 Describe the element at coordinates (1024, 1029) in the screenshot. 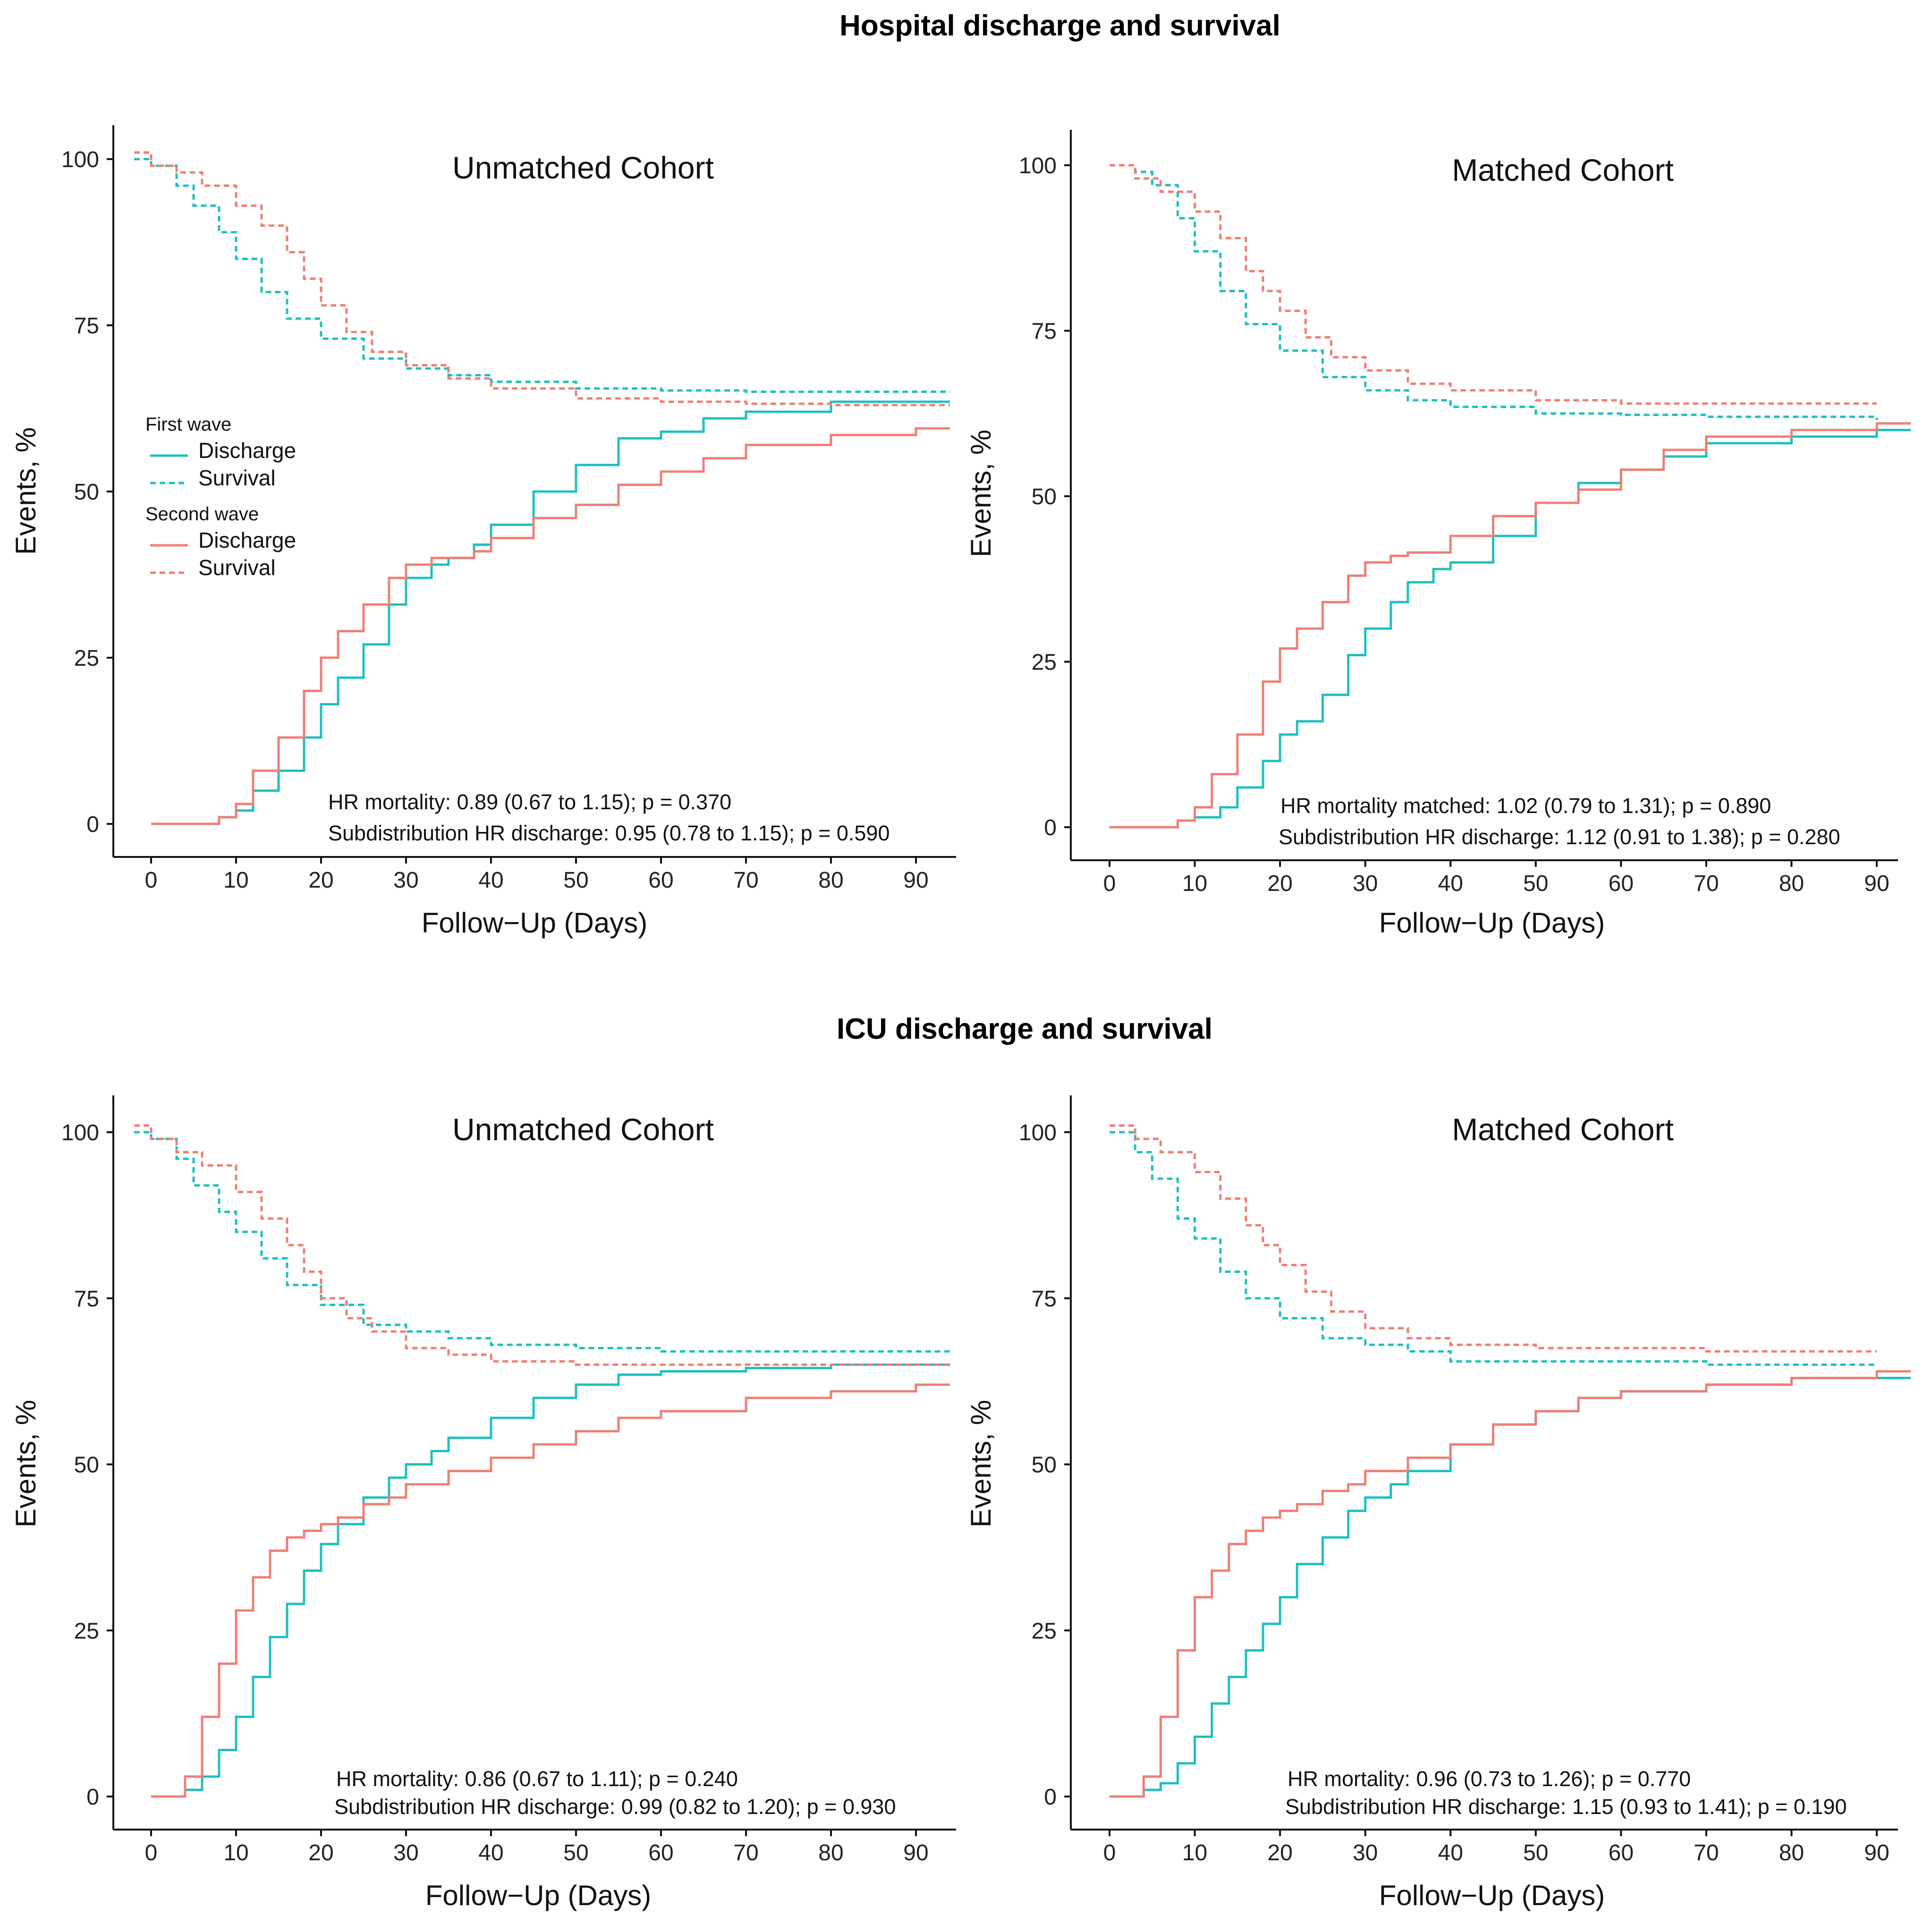

I see `section-title-icu: ICU discharge and survival` at that location.